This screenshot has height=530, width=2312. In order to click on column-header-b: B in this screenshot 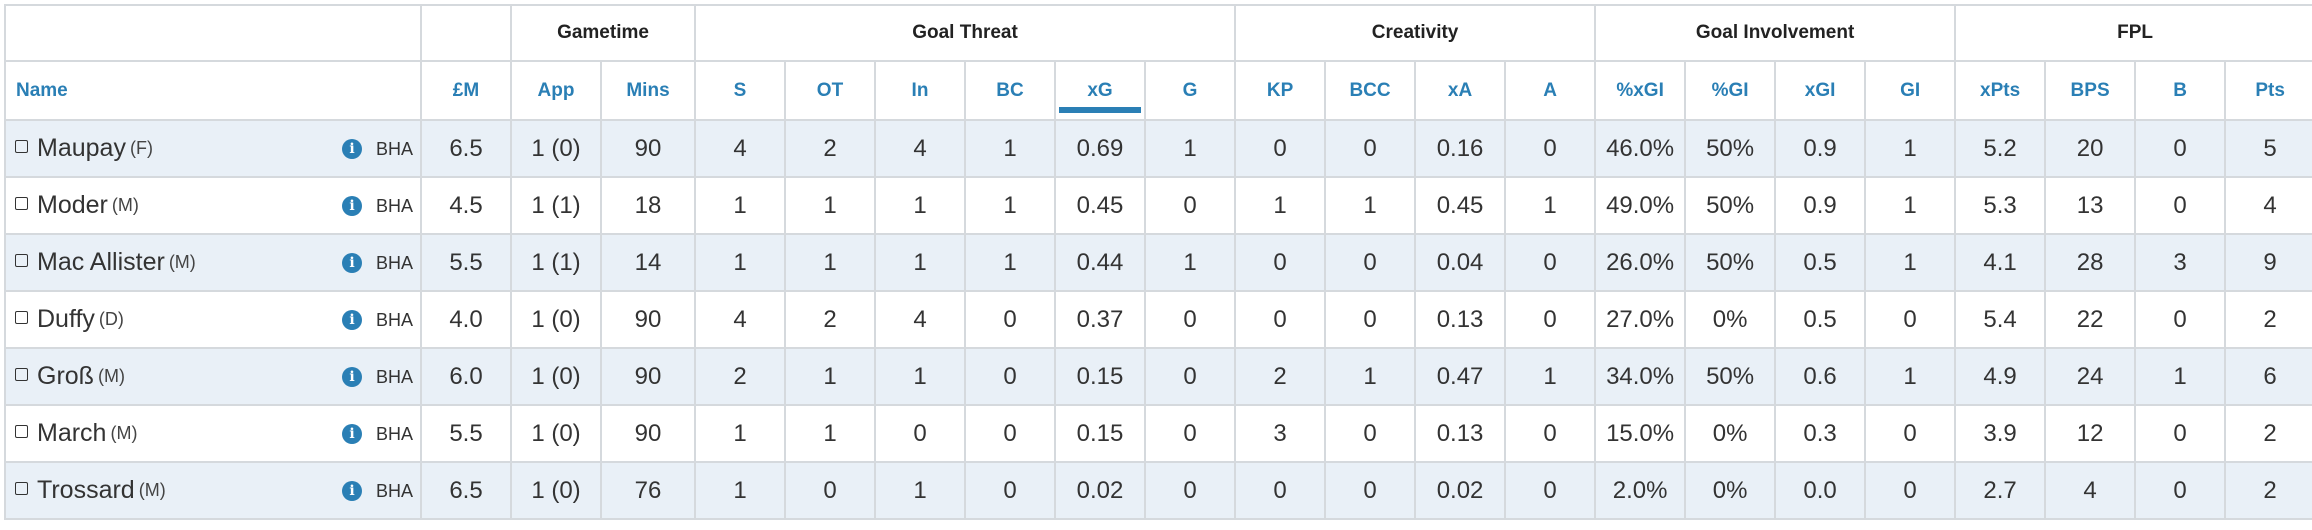, I will do `click(2180, 90)`.